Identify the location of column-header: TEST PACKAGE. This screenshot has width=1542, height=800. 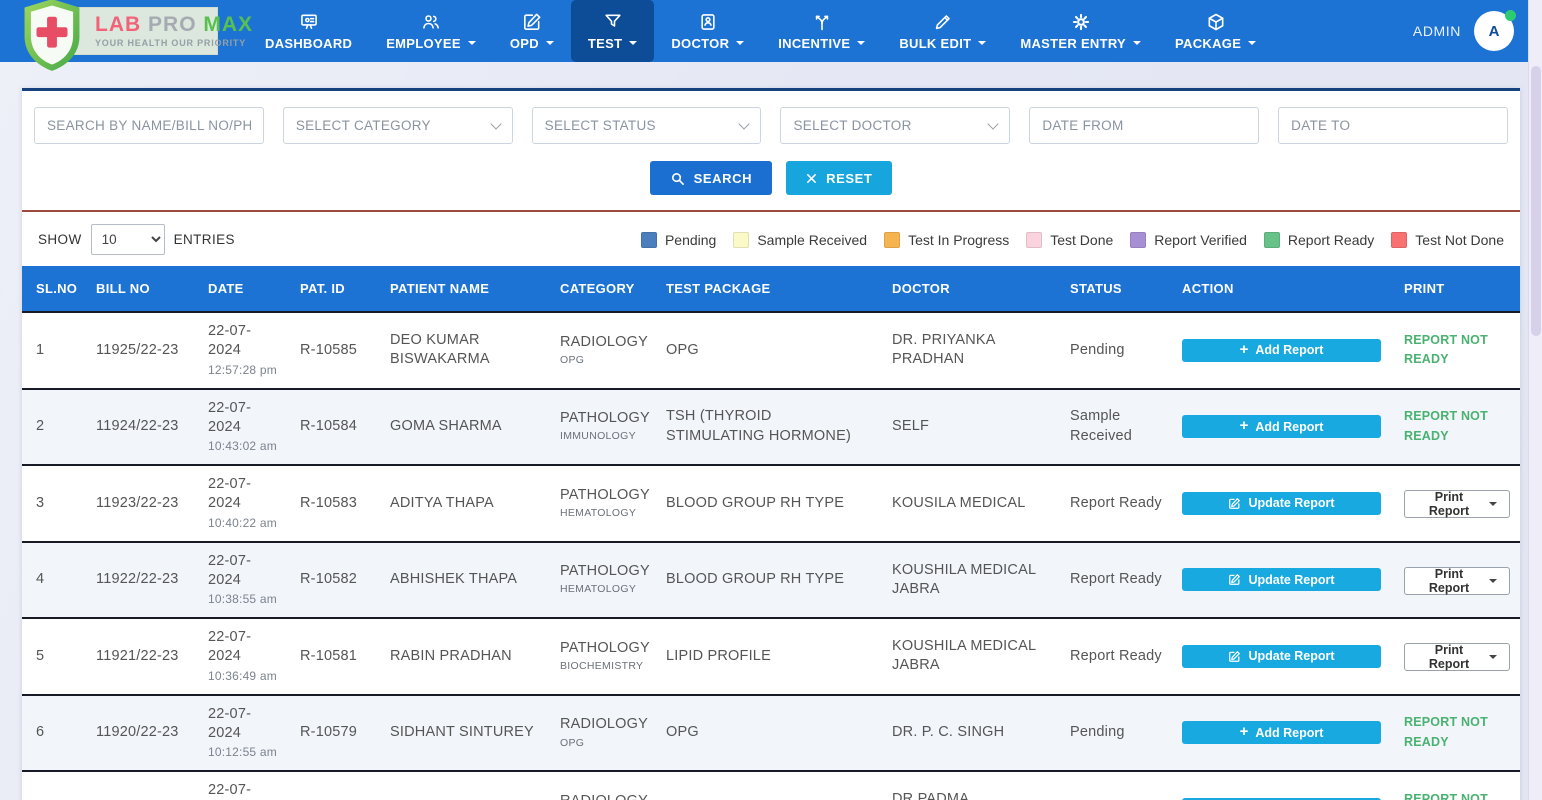
(769, 289).